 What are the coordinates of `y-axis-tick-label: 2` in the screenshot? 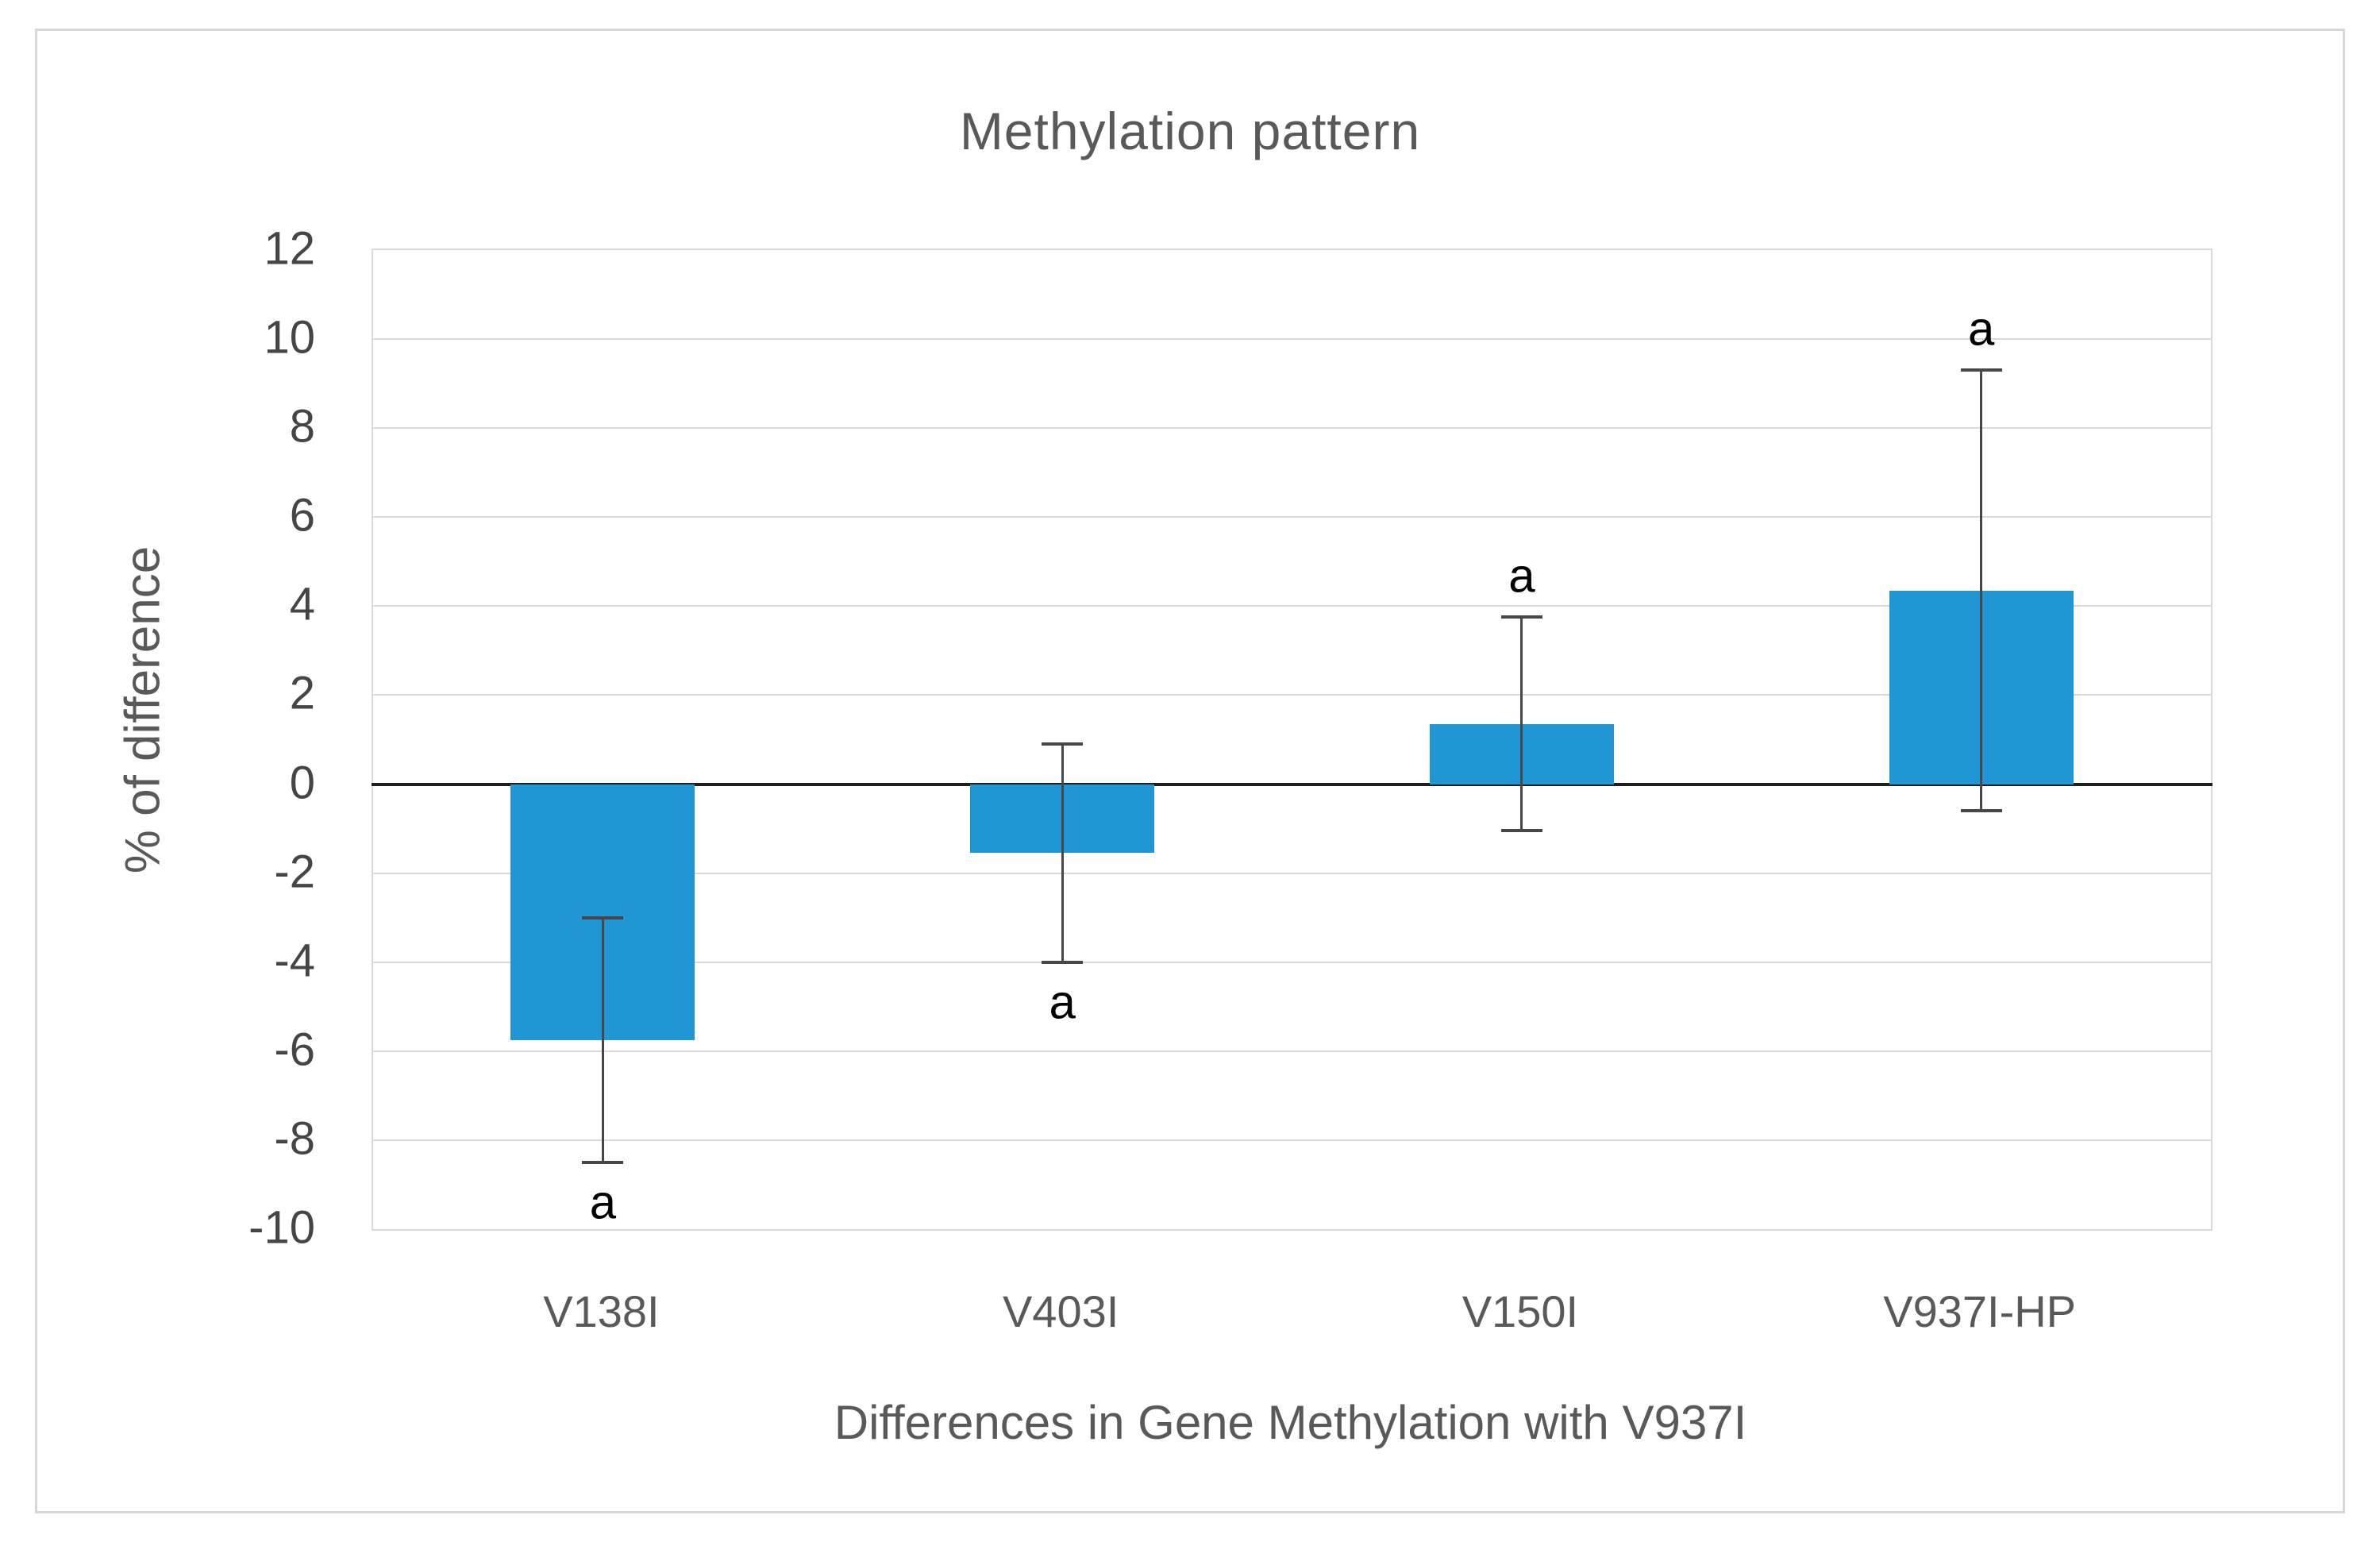 It's located at (302, 693).